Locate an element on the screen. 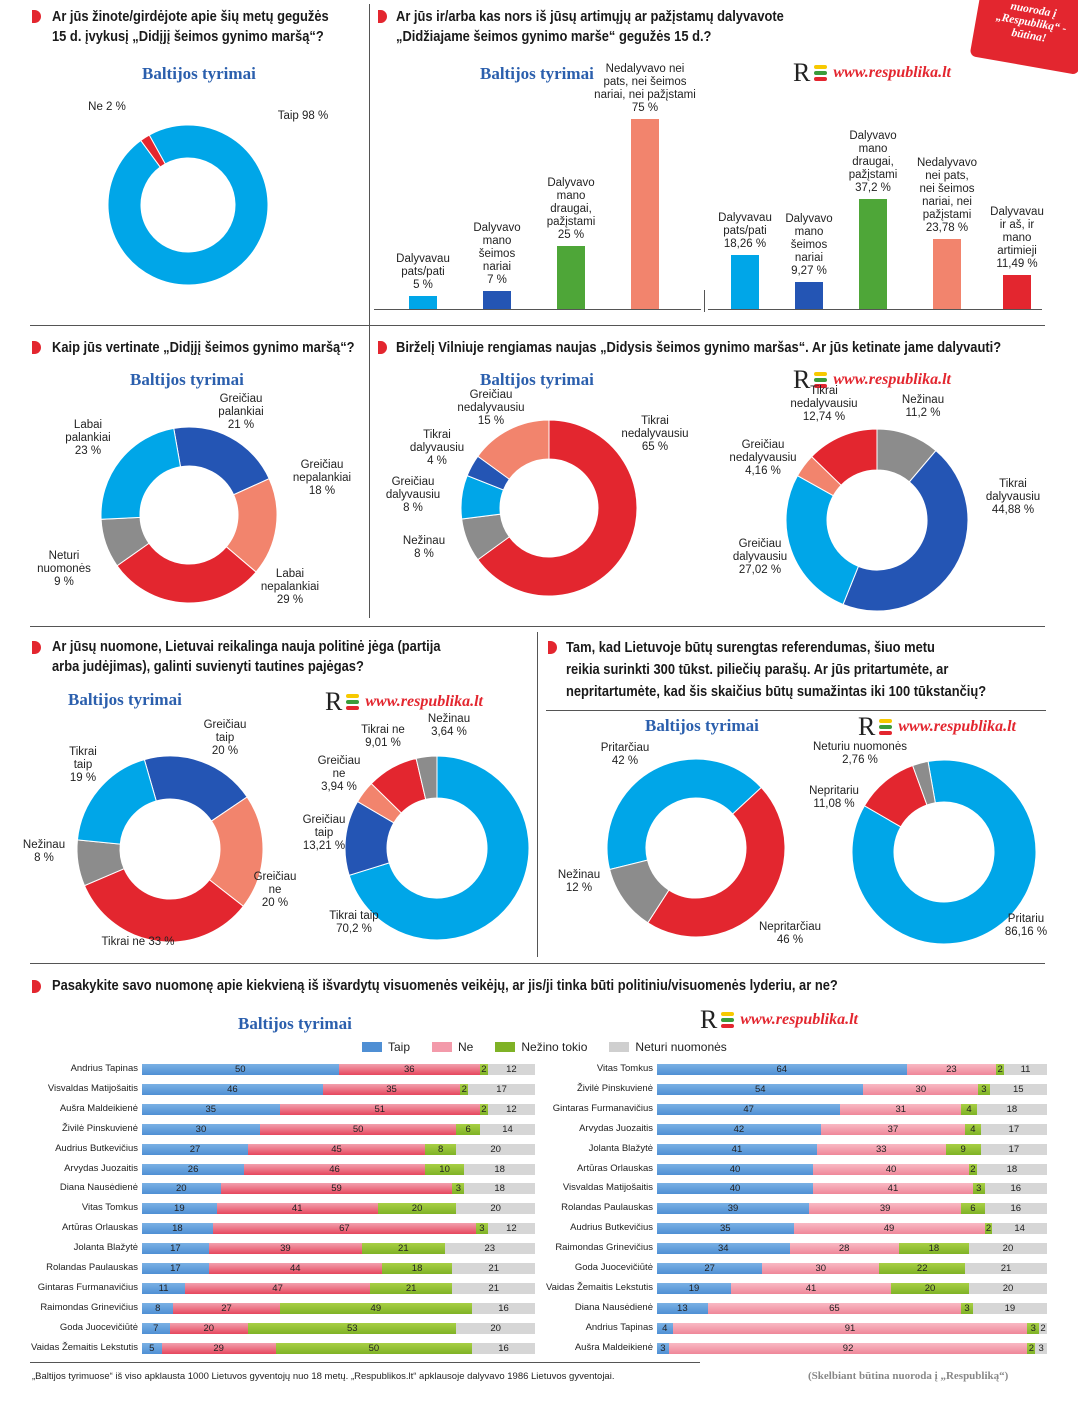 This screenshot has width=1078, height=1415. c12-seg-2-2: 4 is located at coordinates (969, 1109).